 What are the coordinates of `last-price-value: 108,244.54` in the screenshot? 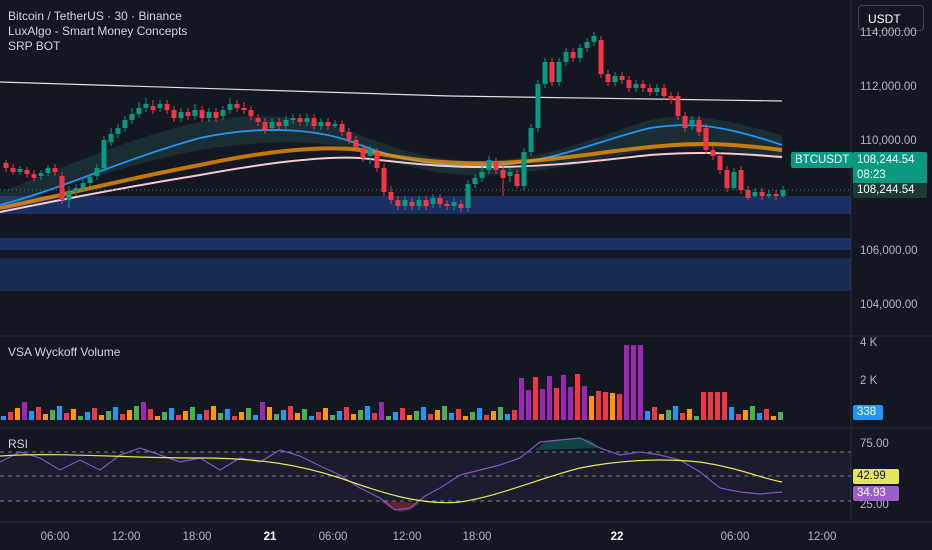 It's located at (886, 160).